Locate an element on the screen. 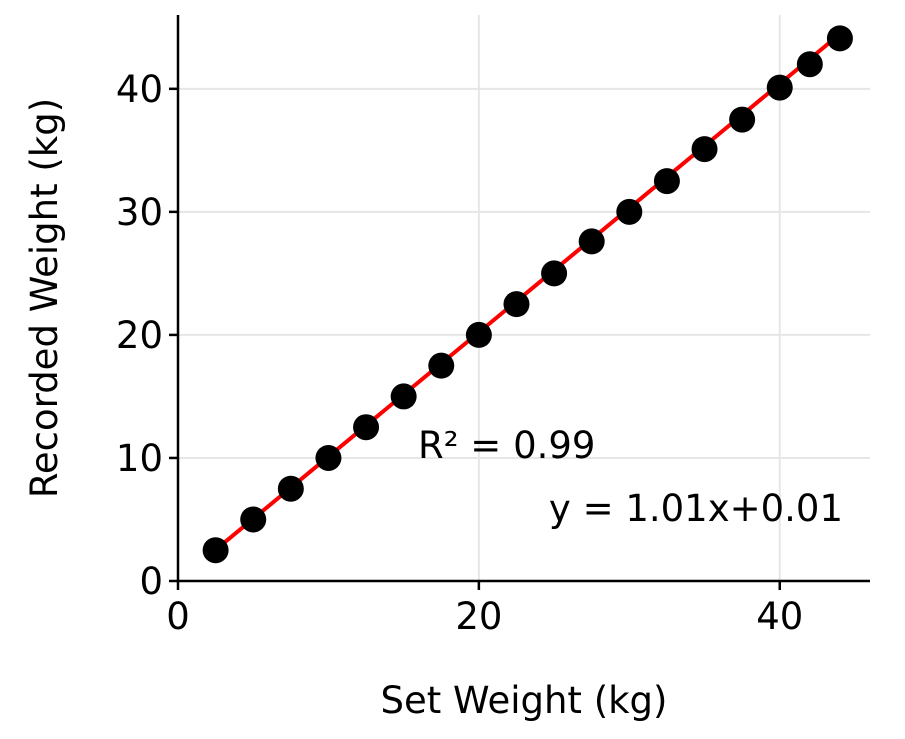  y-tick-label: 40 is located at coordinates (139, 89).